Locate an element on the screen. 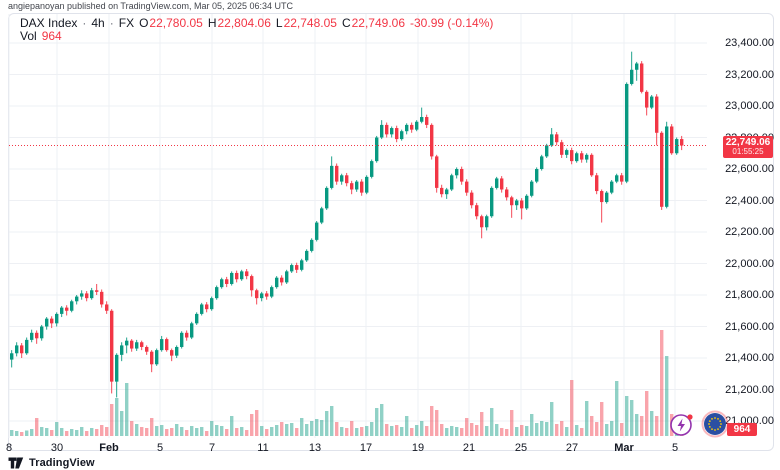 The image size is (780, 470). price-tick-label: 21,400.00 is located at coordinates (749, 358).